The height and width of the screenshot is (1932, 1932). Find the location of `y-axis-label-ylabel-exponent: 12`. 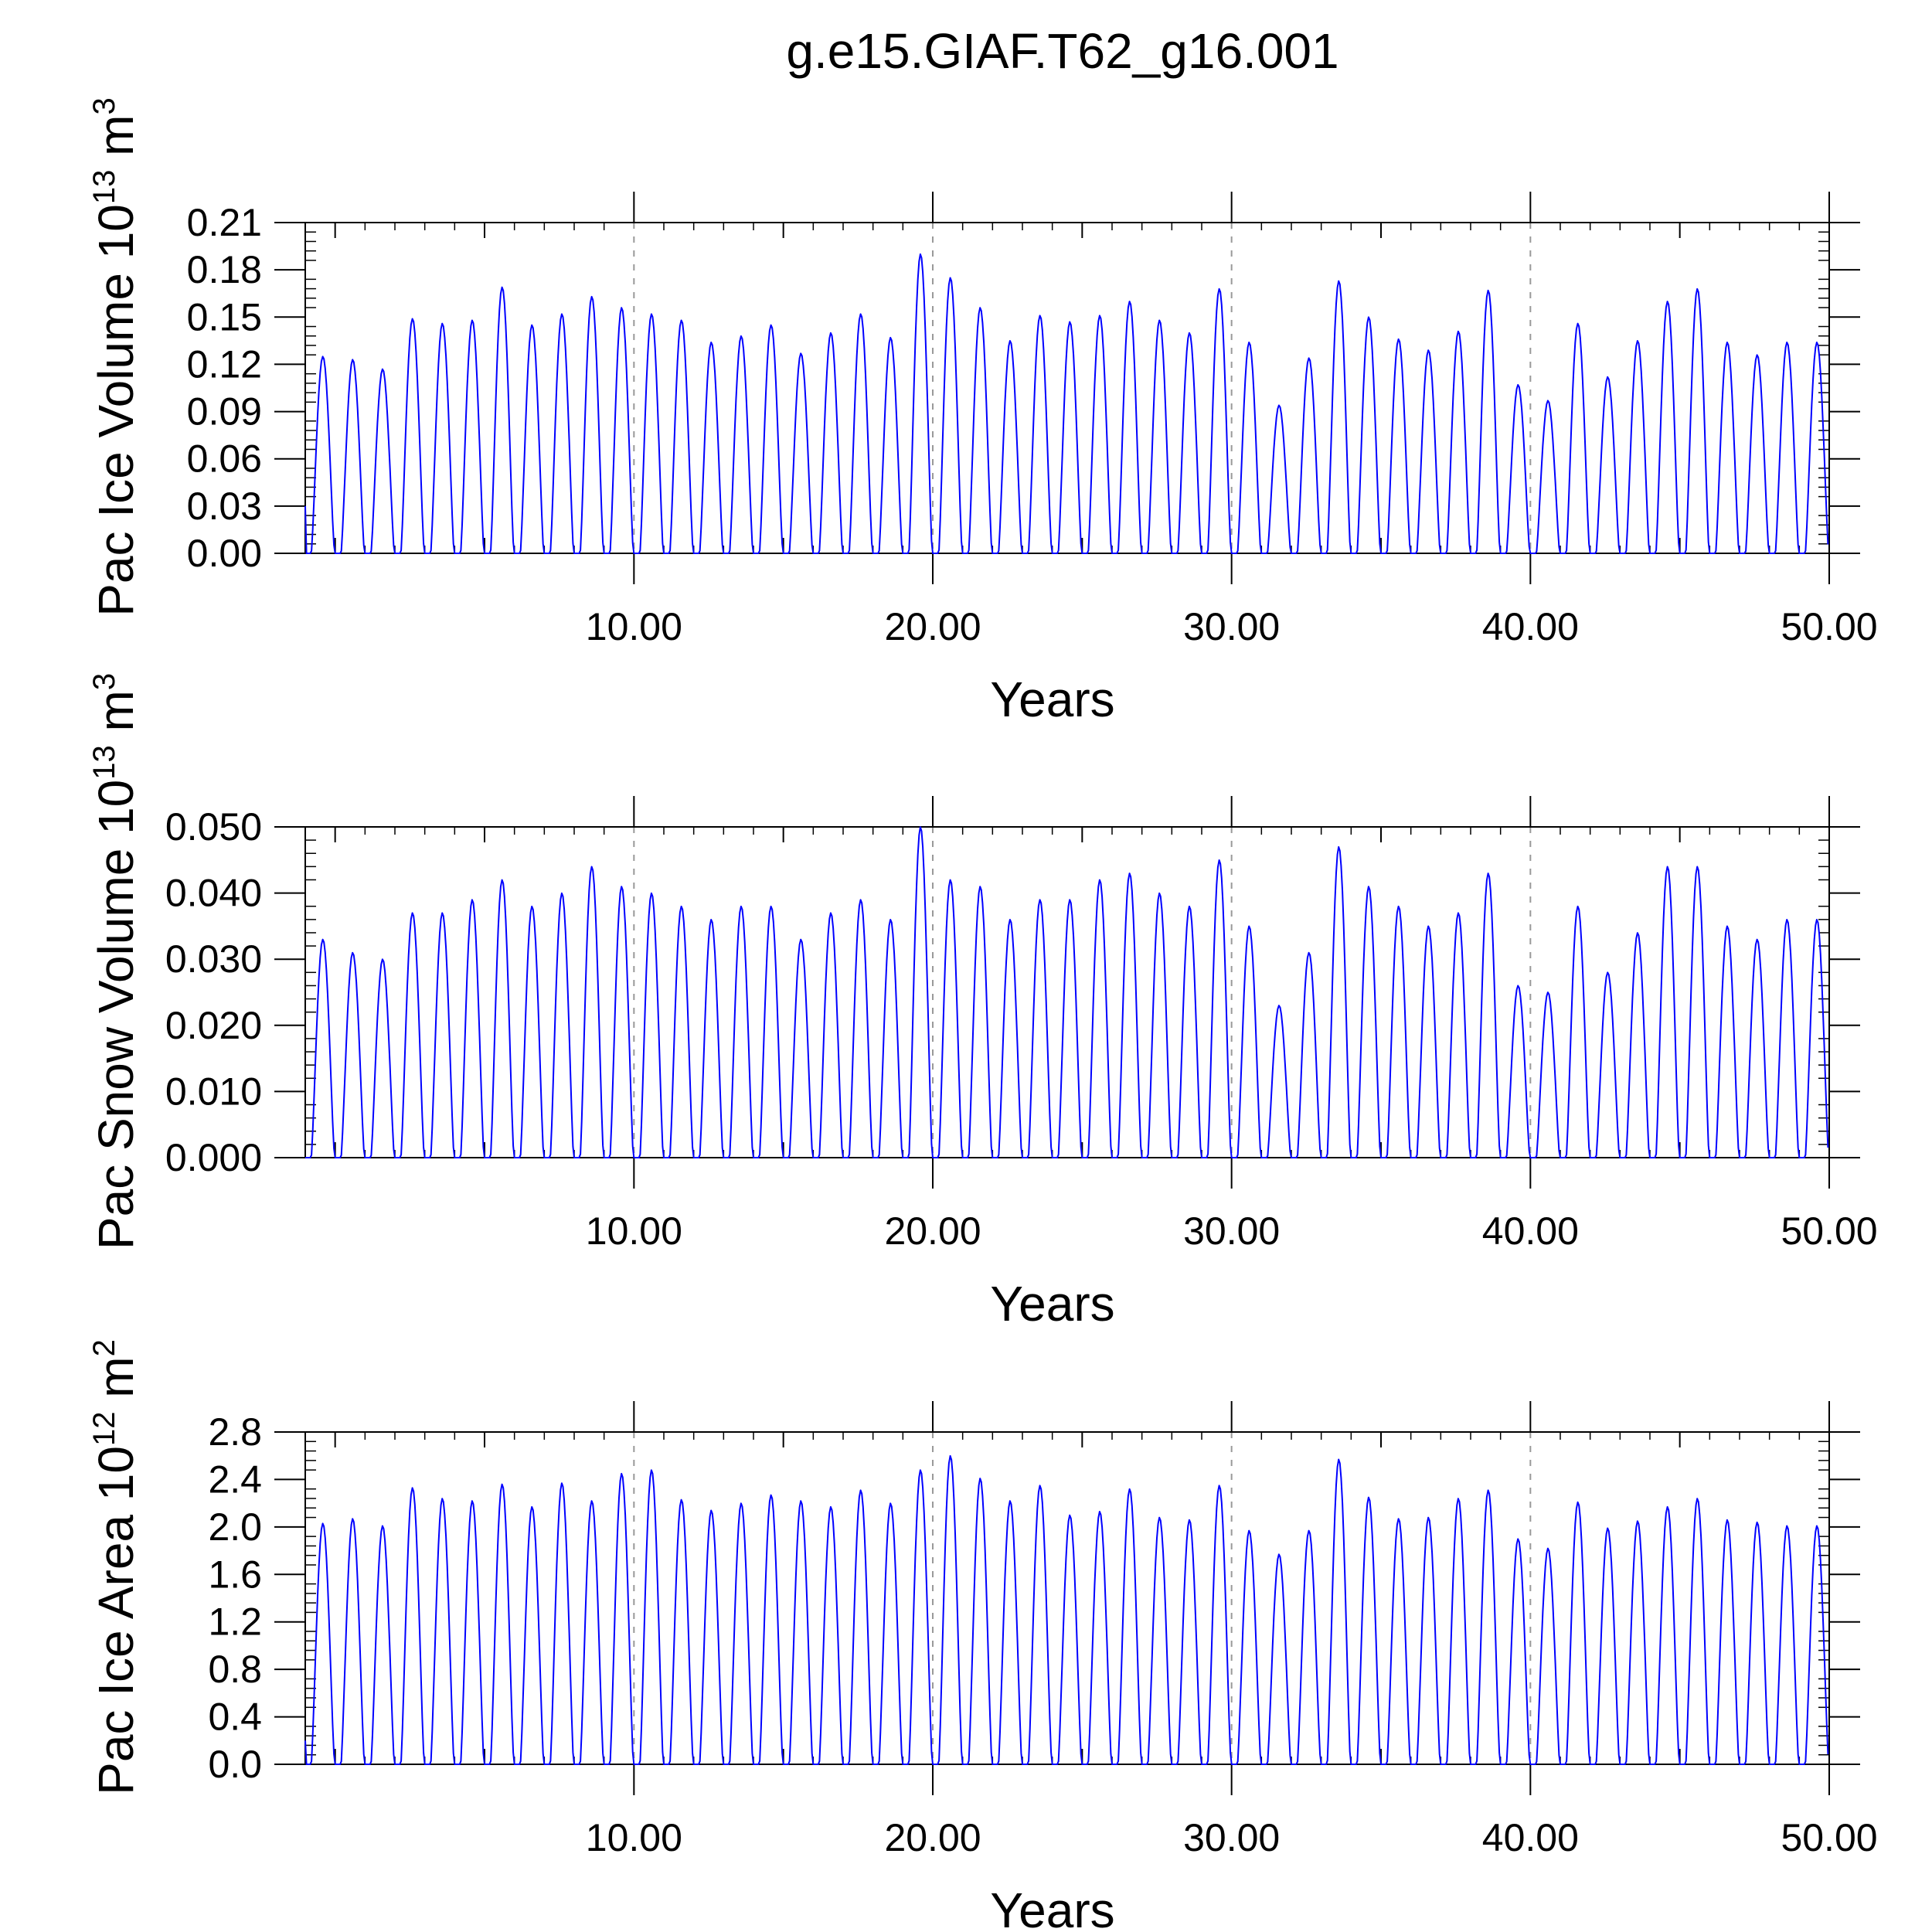

y-axis-label-ylabel-exponent: 12 is located at coordinates (104, 1430).